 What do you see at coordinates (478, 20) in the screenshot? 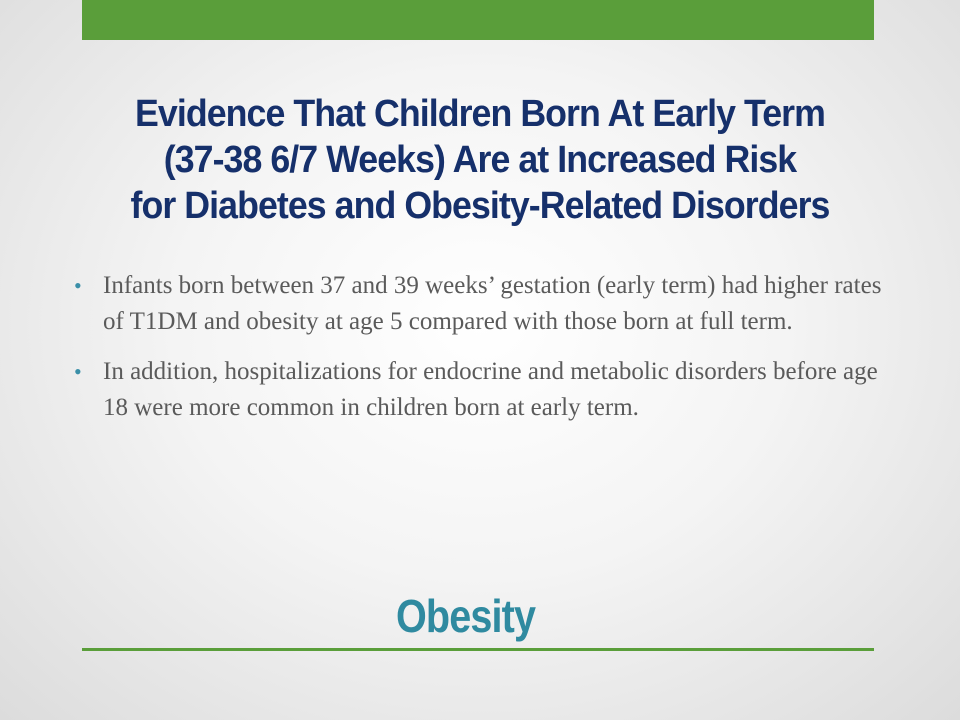
I see `top-accent-bar` at bounding box center [478, 20].